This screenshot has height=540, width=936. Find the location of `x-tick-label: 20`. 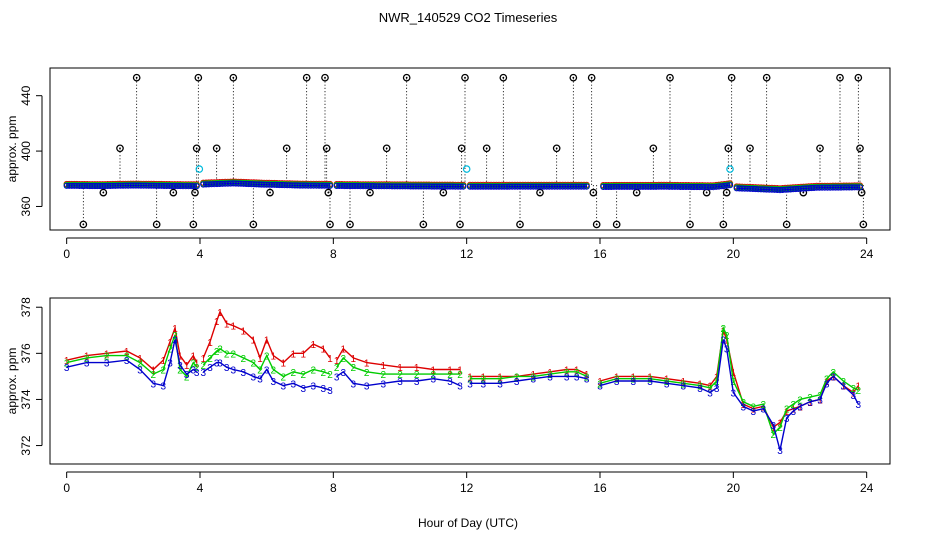

x-tick-label: 20 is located at coordinates (734, 254).